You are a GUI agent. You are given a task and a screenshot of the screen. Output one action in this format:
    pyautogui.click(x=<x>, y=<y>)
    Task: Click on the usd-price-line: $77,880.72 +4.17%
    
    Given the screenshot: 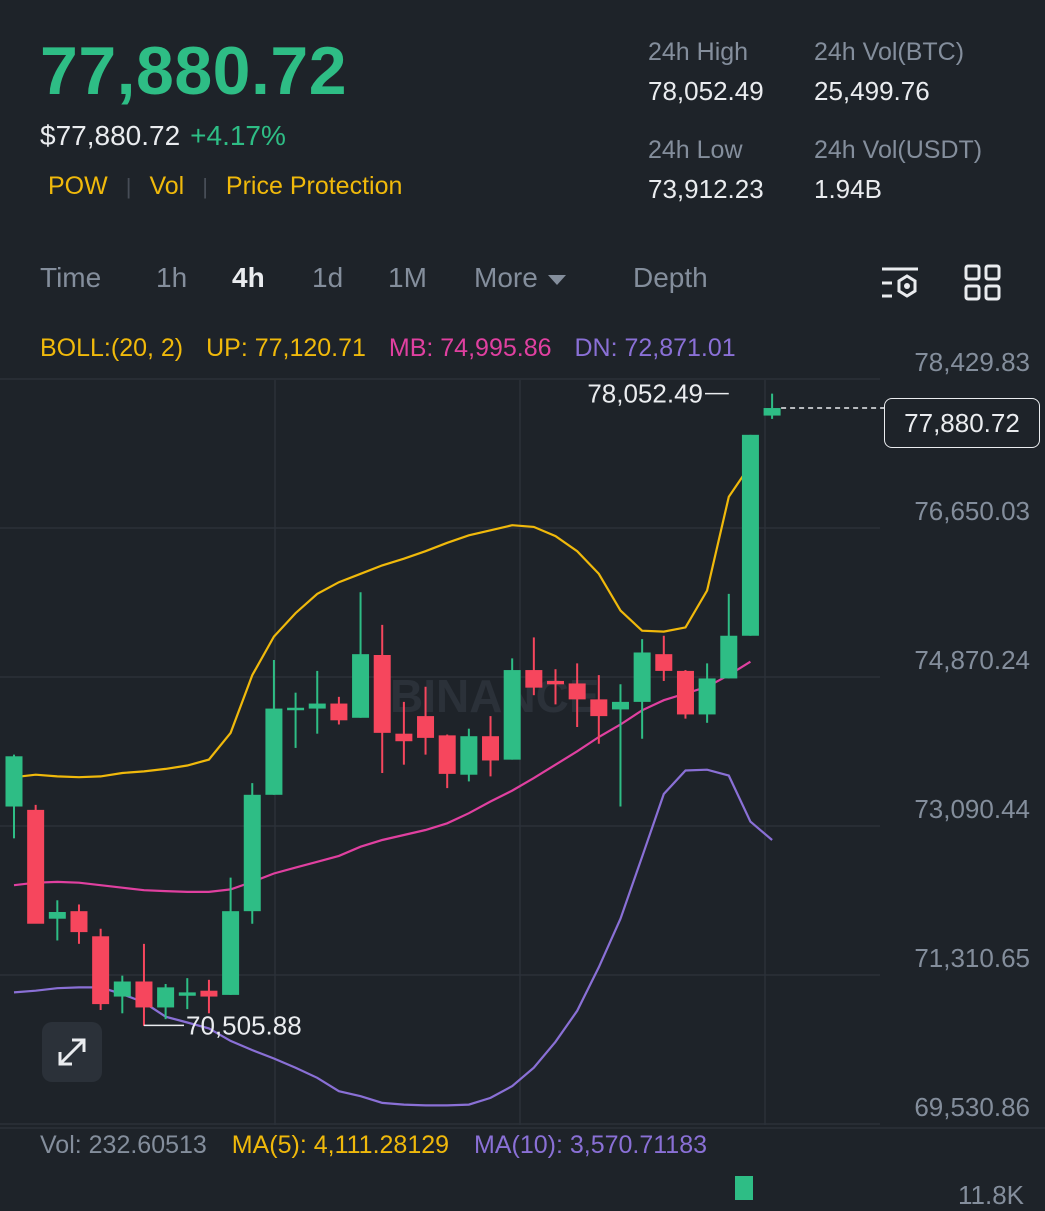 What is the action you would take?
    pyautogui.click(x=163, y=136)
    